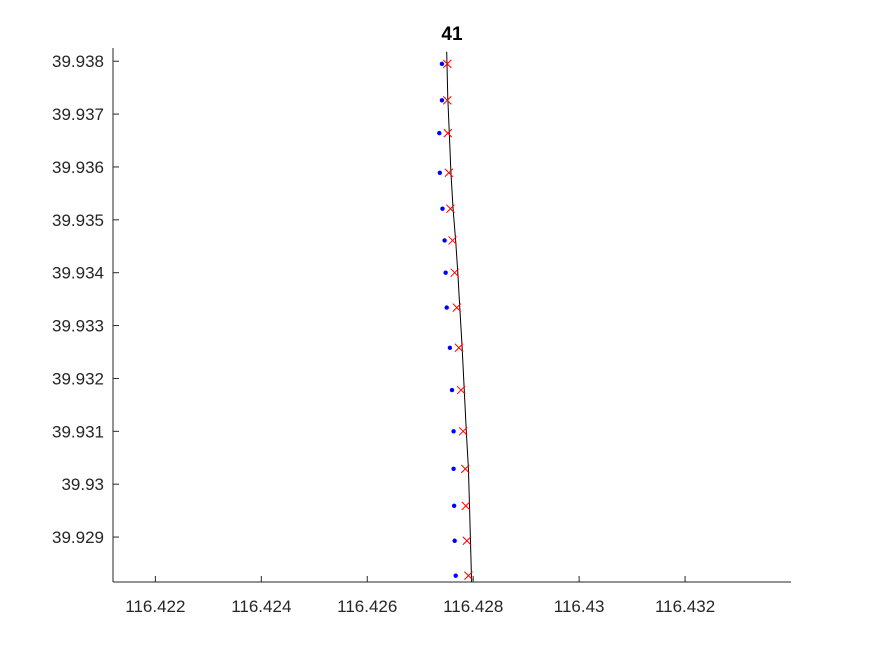 This screenshot has width=875, height=656. I want to click on x-tick-label: 116.428, so click(473, 606).